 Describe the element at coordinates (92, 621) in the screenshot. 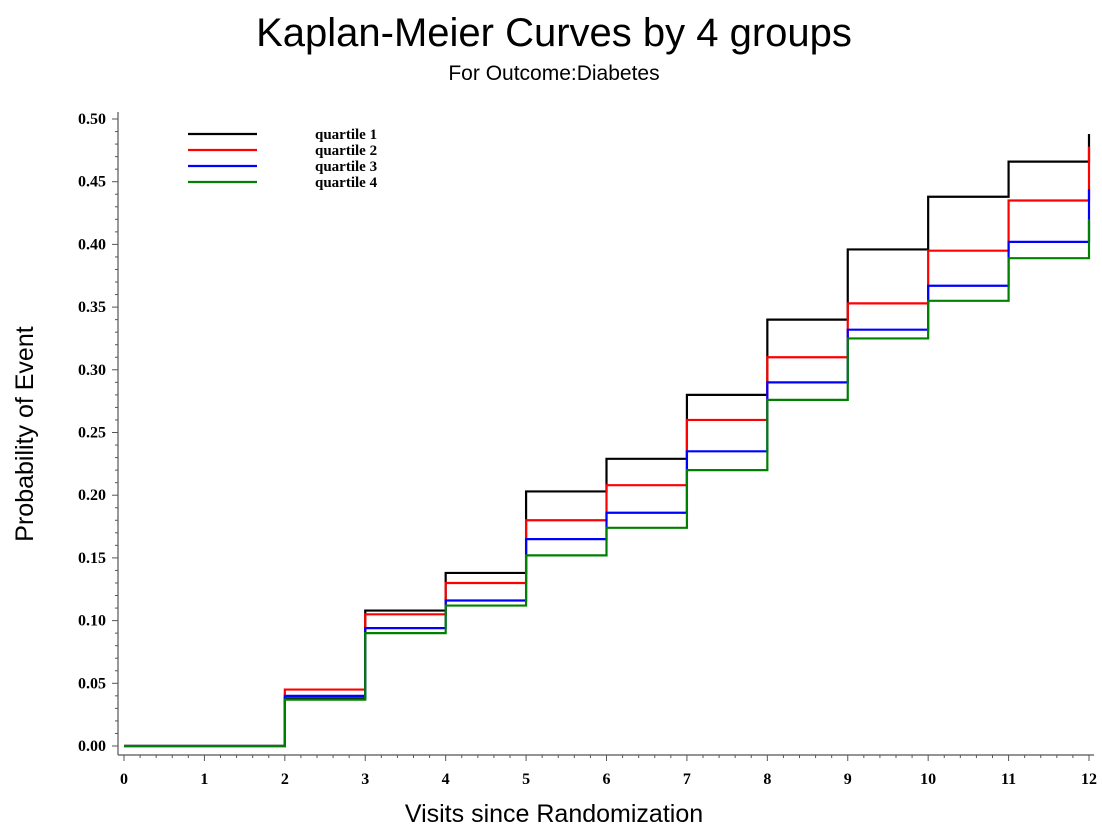

I see `y-tick-label: 0.10` at that location.